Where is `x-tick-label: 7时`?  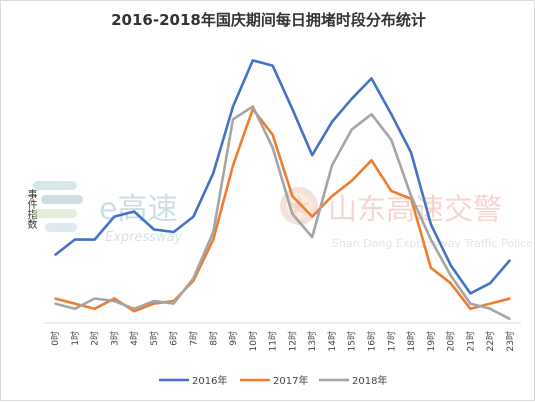
x-tick-label: 7时 is located at coordinates (193, 338).